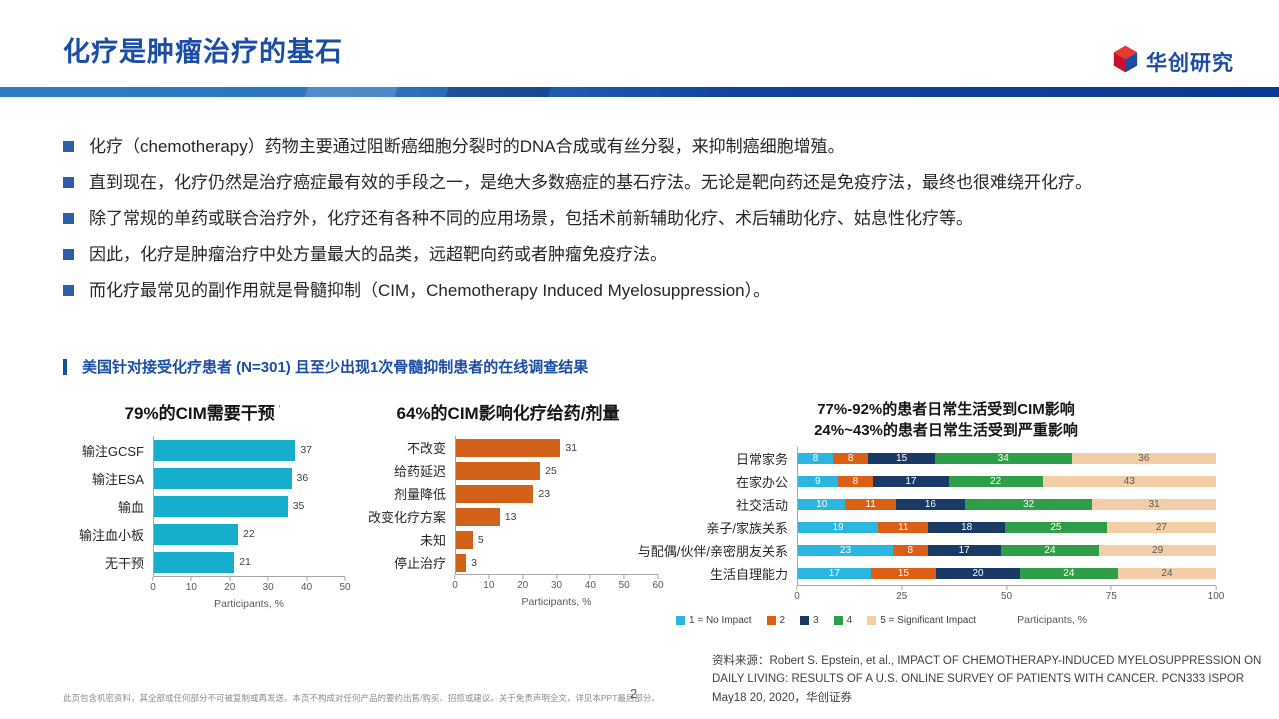 The image size is (1279, 719). What do you see at coordinates (202, 534) in the screenshot?
I see `bar-row: 输注血小板 22` at bounding box center [202, 534].